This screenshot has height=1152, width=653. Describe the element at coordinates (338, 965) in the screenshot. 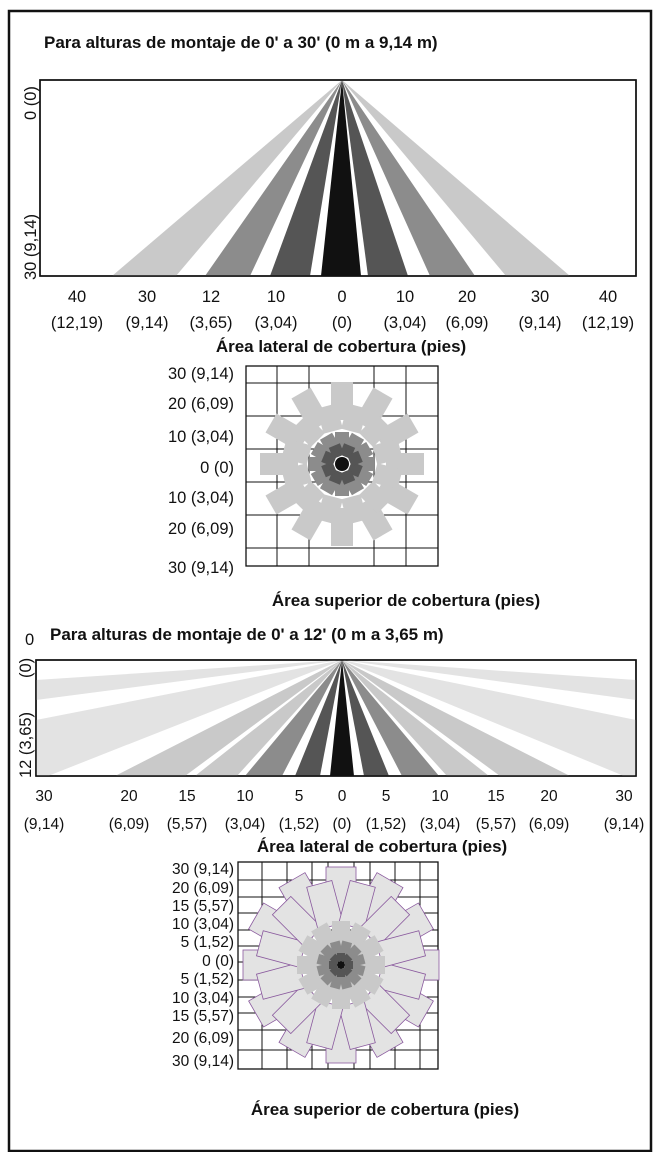

I see `section2-top-view` at that location.